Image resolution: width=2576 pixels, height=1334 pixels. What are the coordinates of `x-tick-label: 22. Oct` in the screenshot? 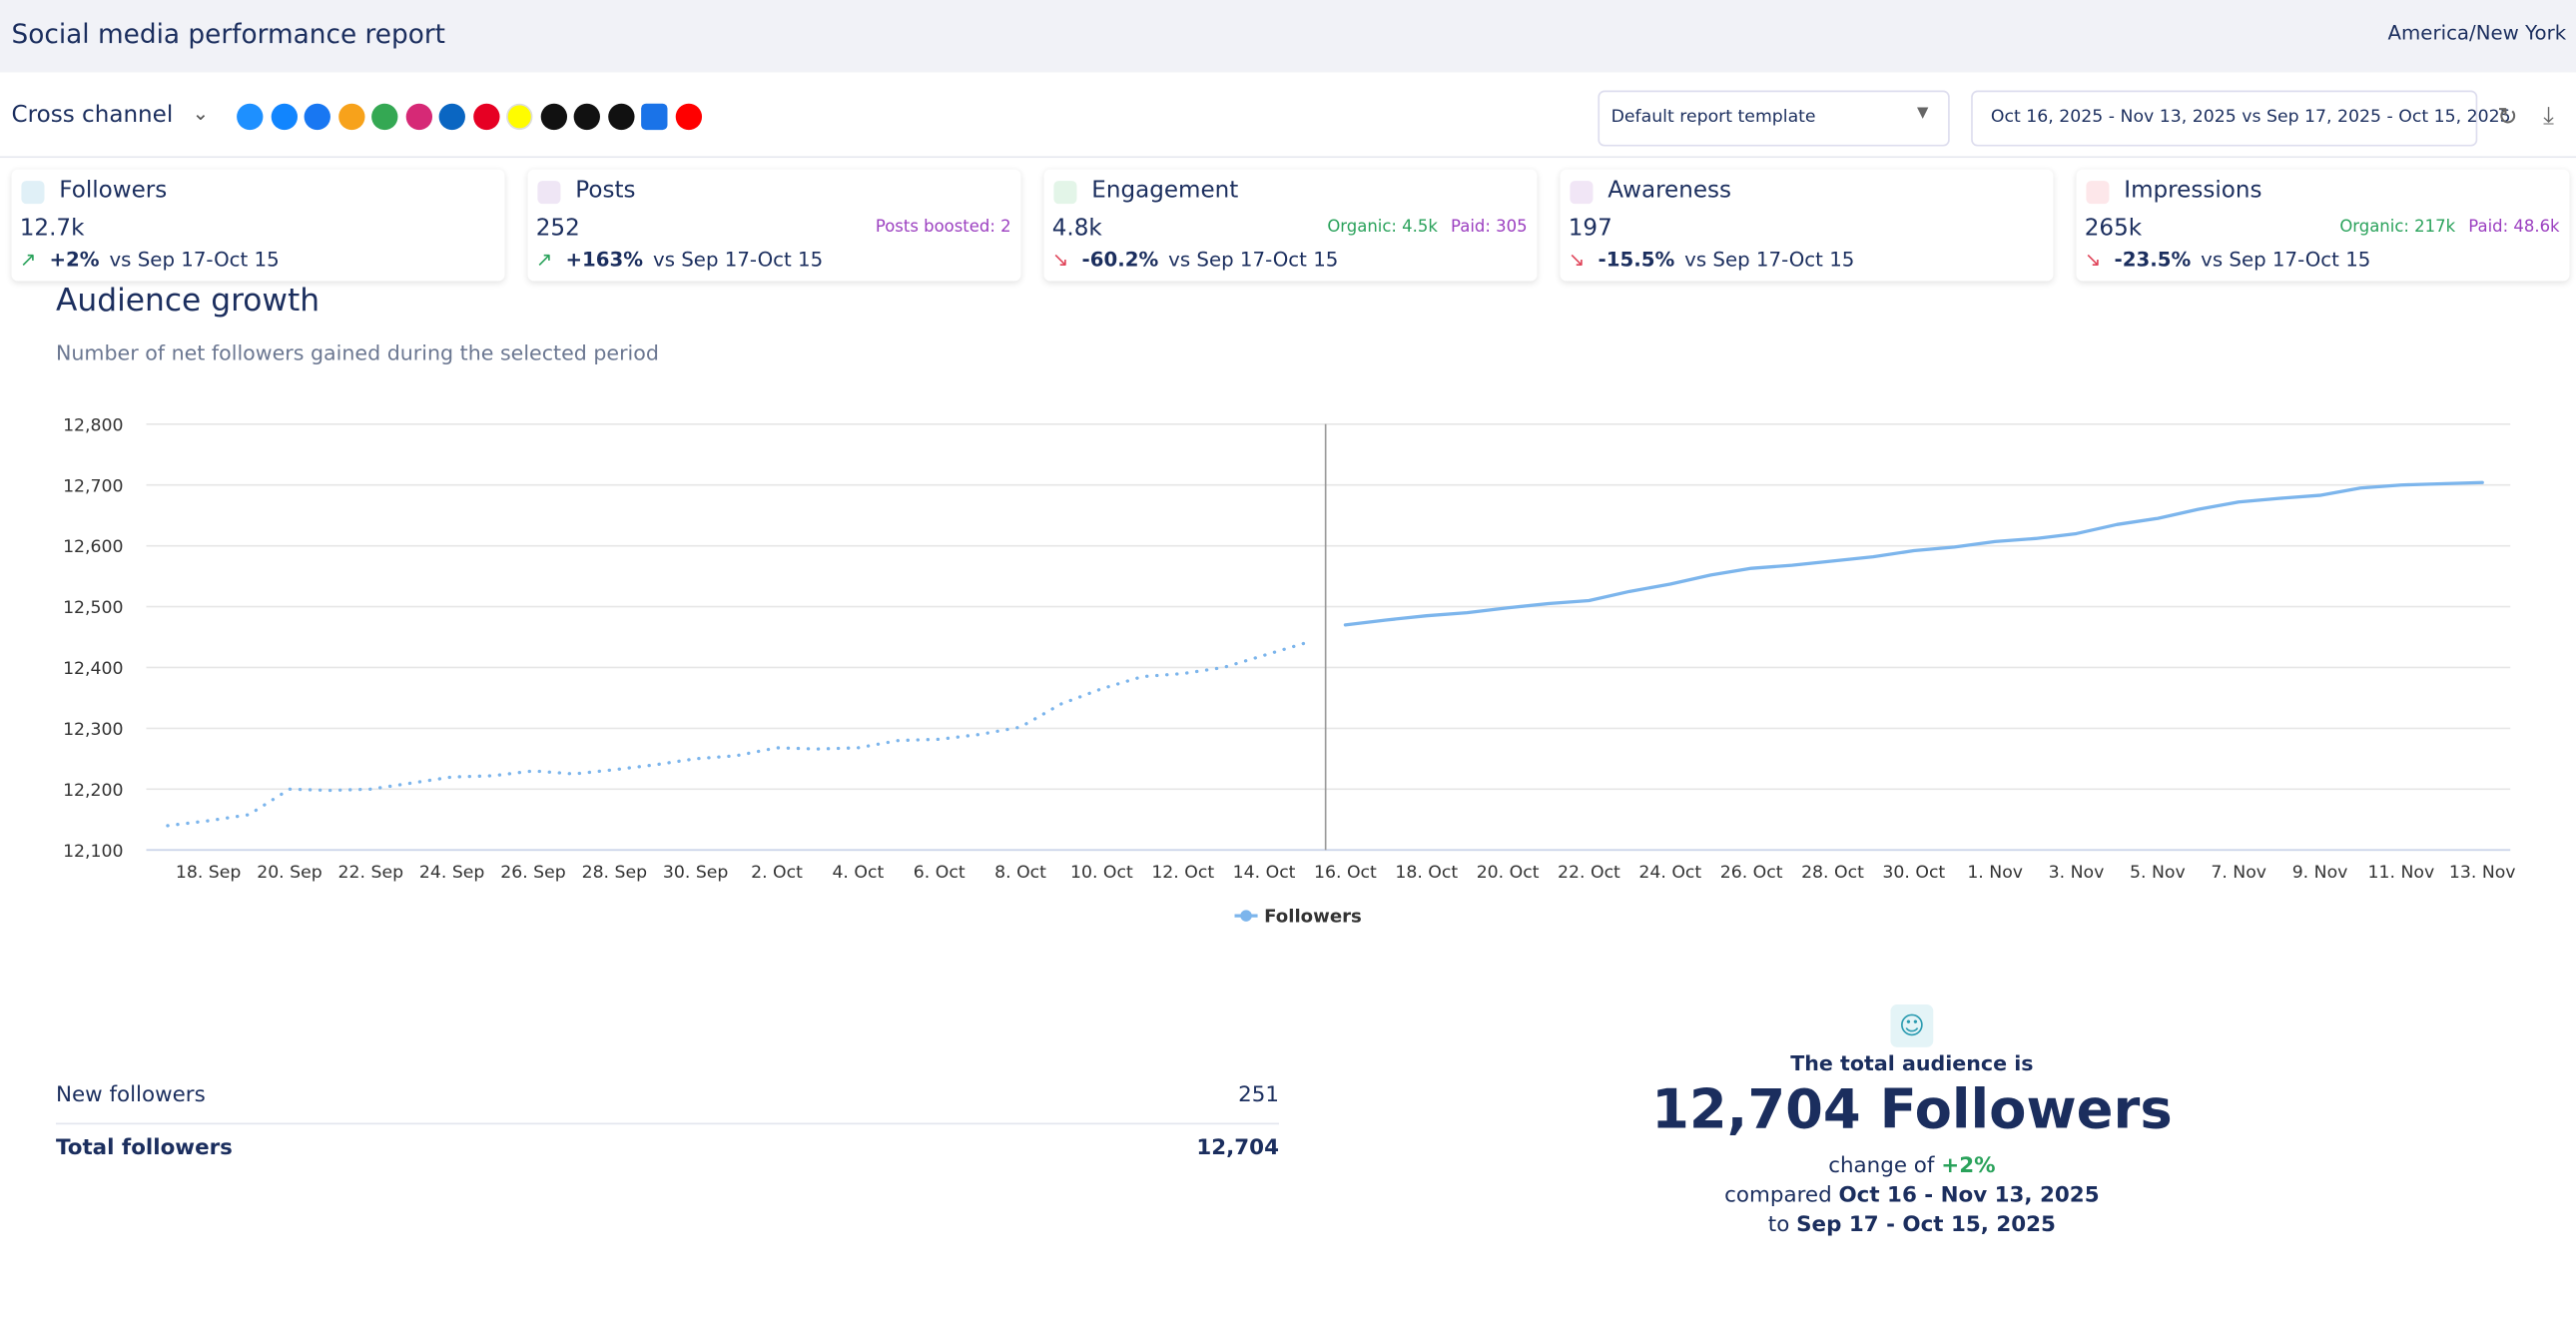 It's located at (1589, 873).